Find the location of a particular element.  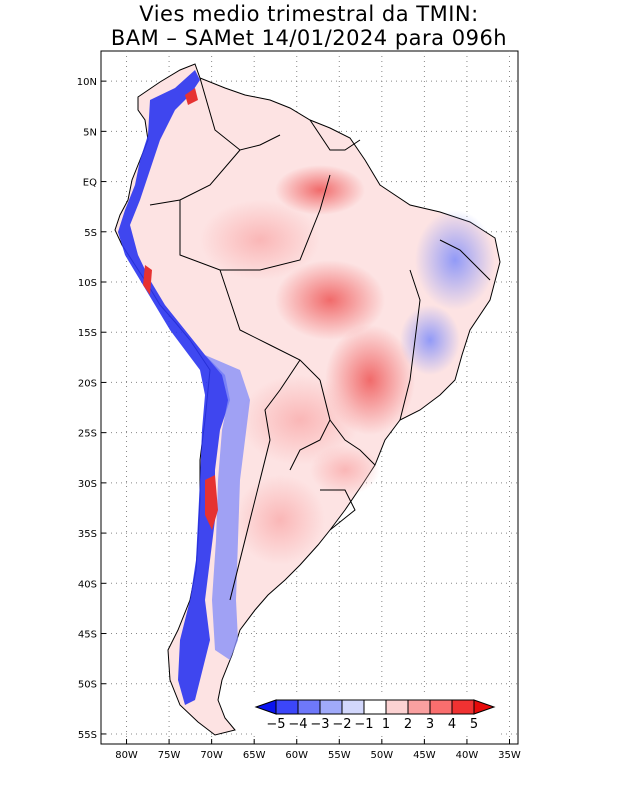

lat-tick-label: 55S is located at coordinates (87, 735).